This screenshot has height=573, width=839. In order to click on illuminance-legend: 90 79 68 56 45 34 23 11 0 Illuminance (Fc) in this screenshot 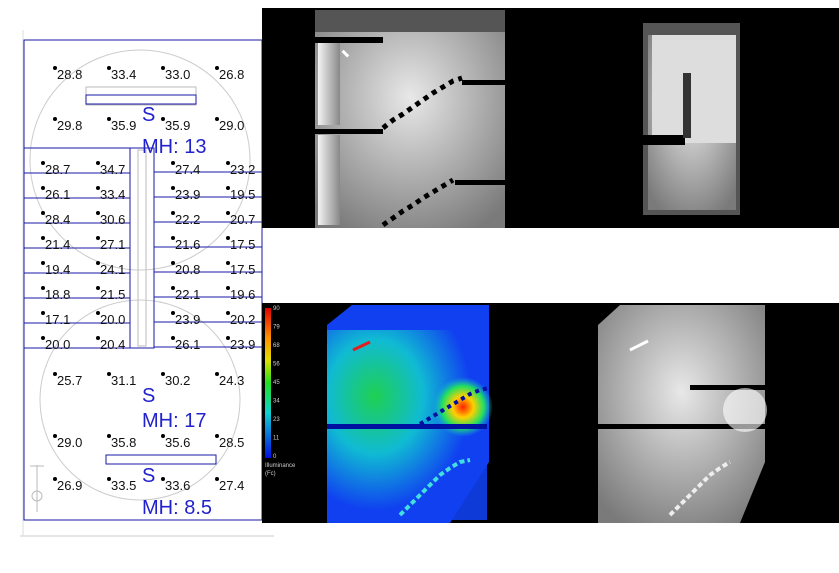, I will do `click(280, 391)`.